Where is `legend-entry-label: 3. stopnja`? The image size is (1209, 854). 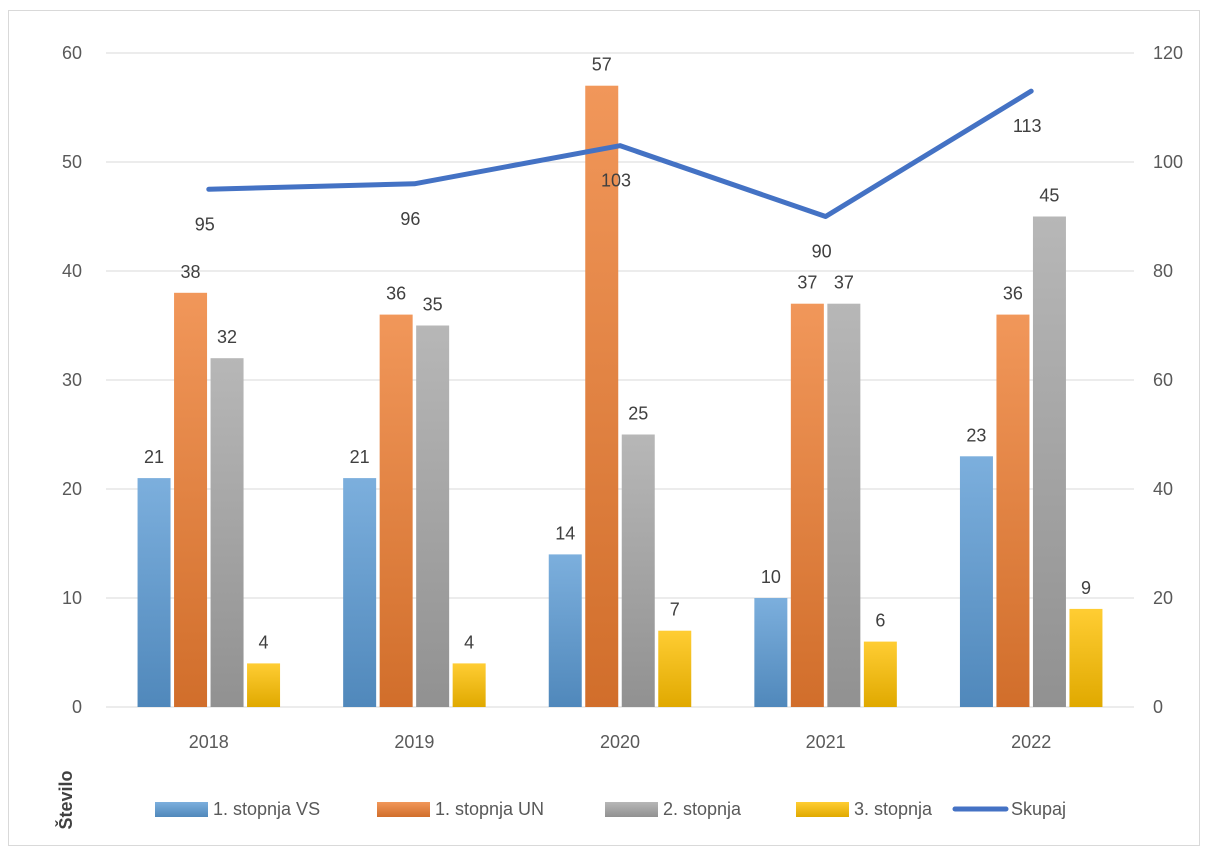 legend-entry-label: 3. stopnja is located at coordinates (893, 809).